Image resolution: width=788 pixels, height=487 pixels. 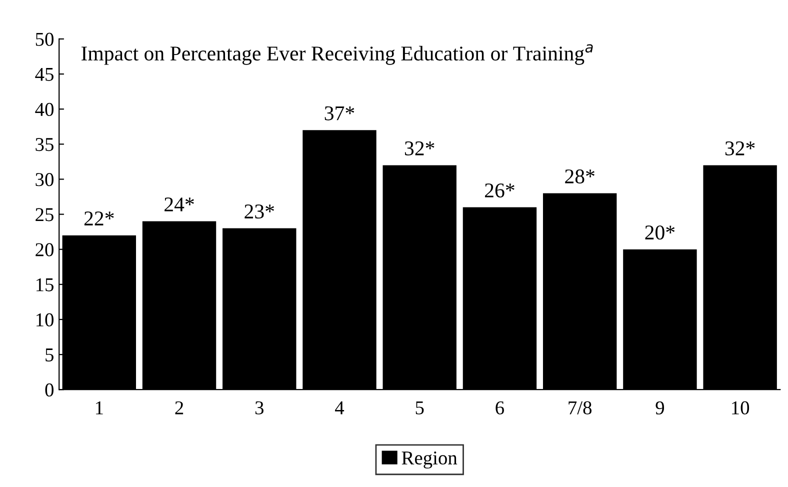 What do you see at coordinates (99, 219) in the screenshot?
I see `data-label: 22*` at bounding box center [99, 219].